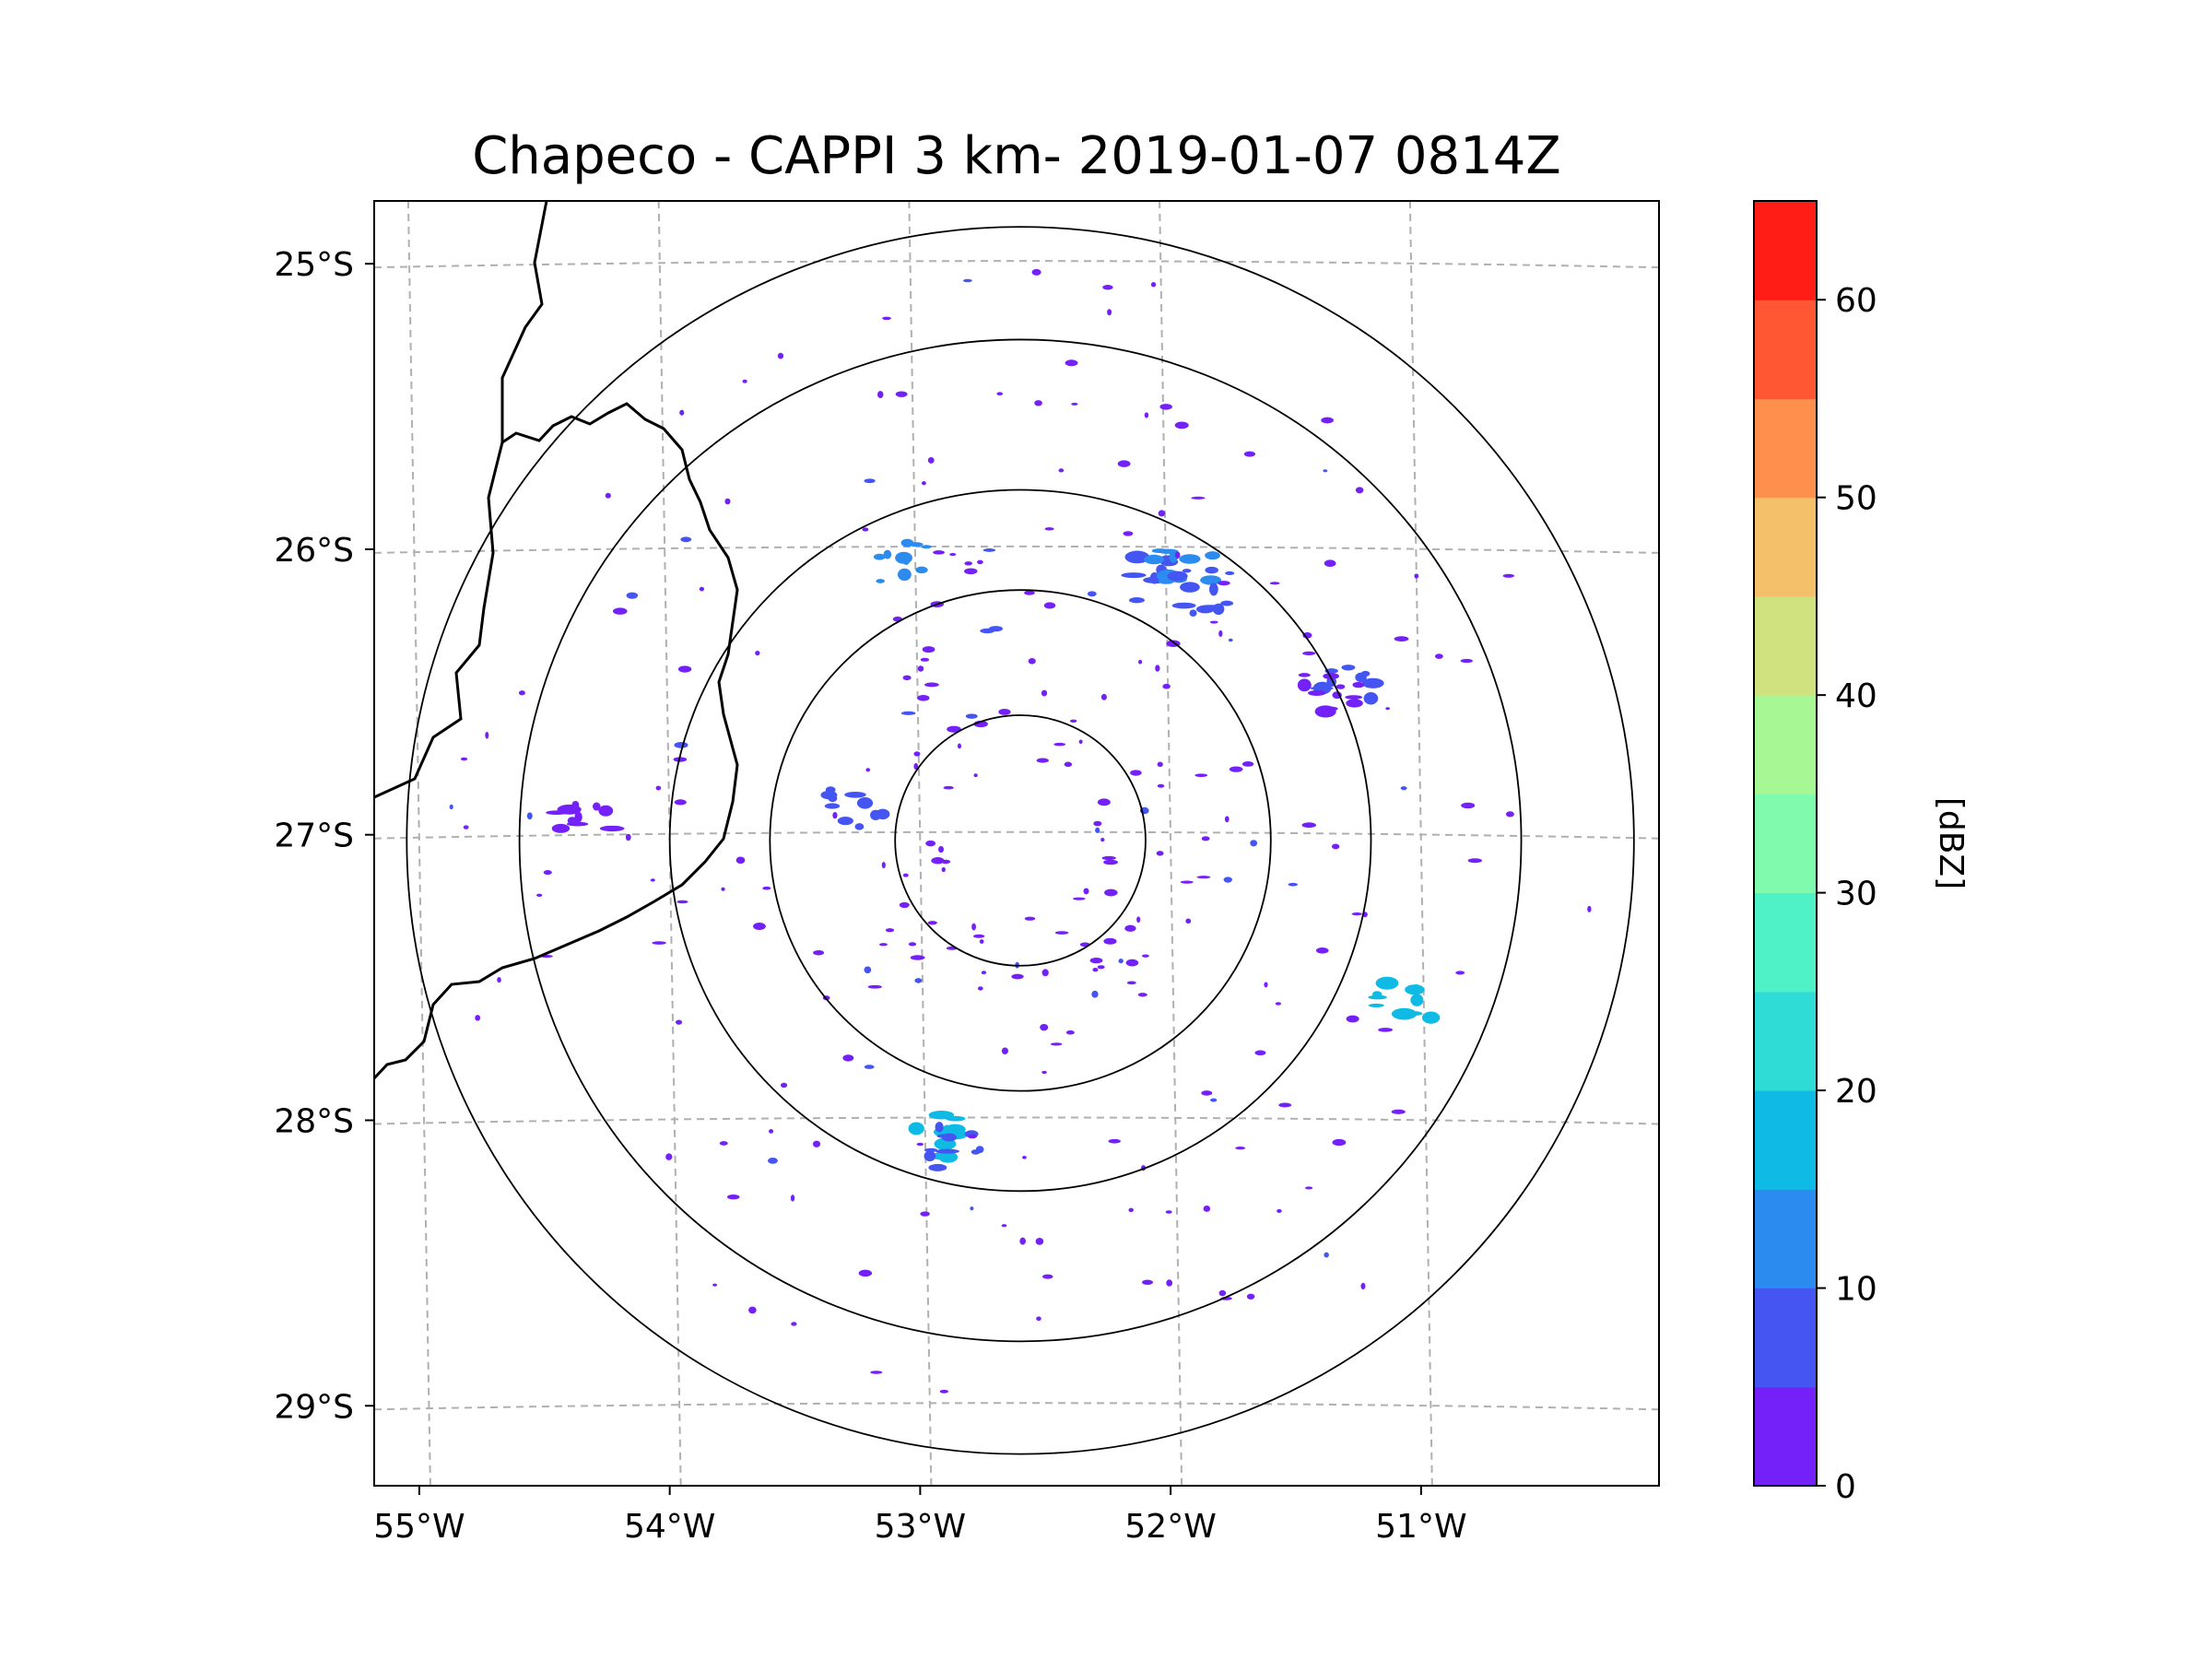  Describe the element at coordinates (1856, 499) in the screenshot. I see `colorbar-tick-label: 50` at that location.